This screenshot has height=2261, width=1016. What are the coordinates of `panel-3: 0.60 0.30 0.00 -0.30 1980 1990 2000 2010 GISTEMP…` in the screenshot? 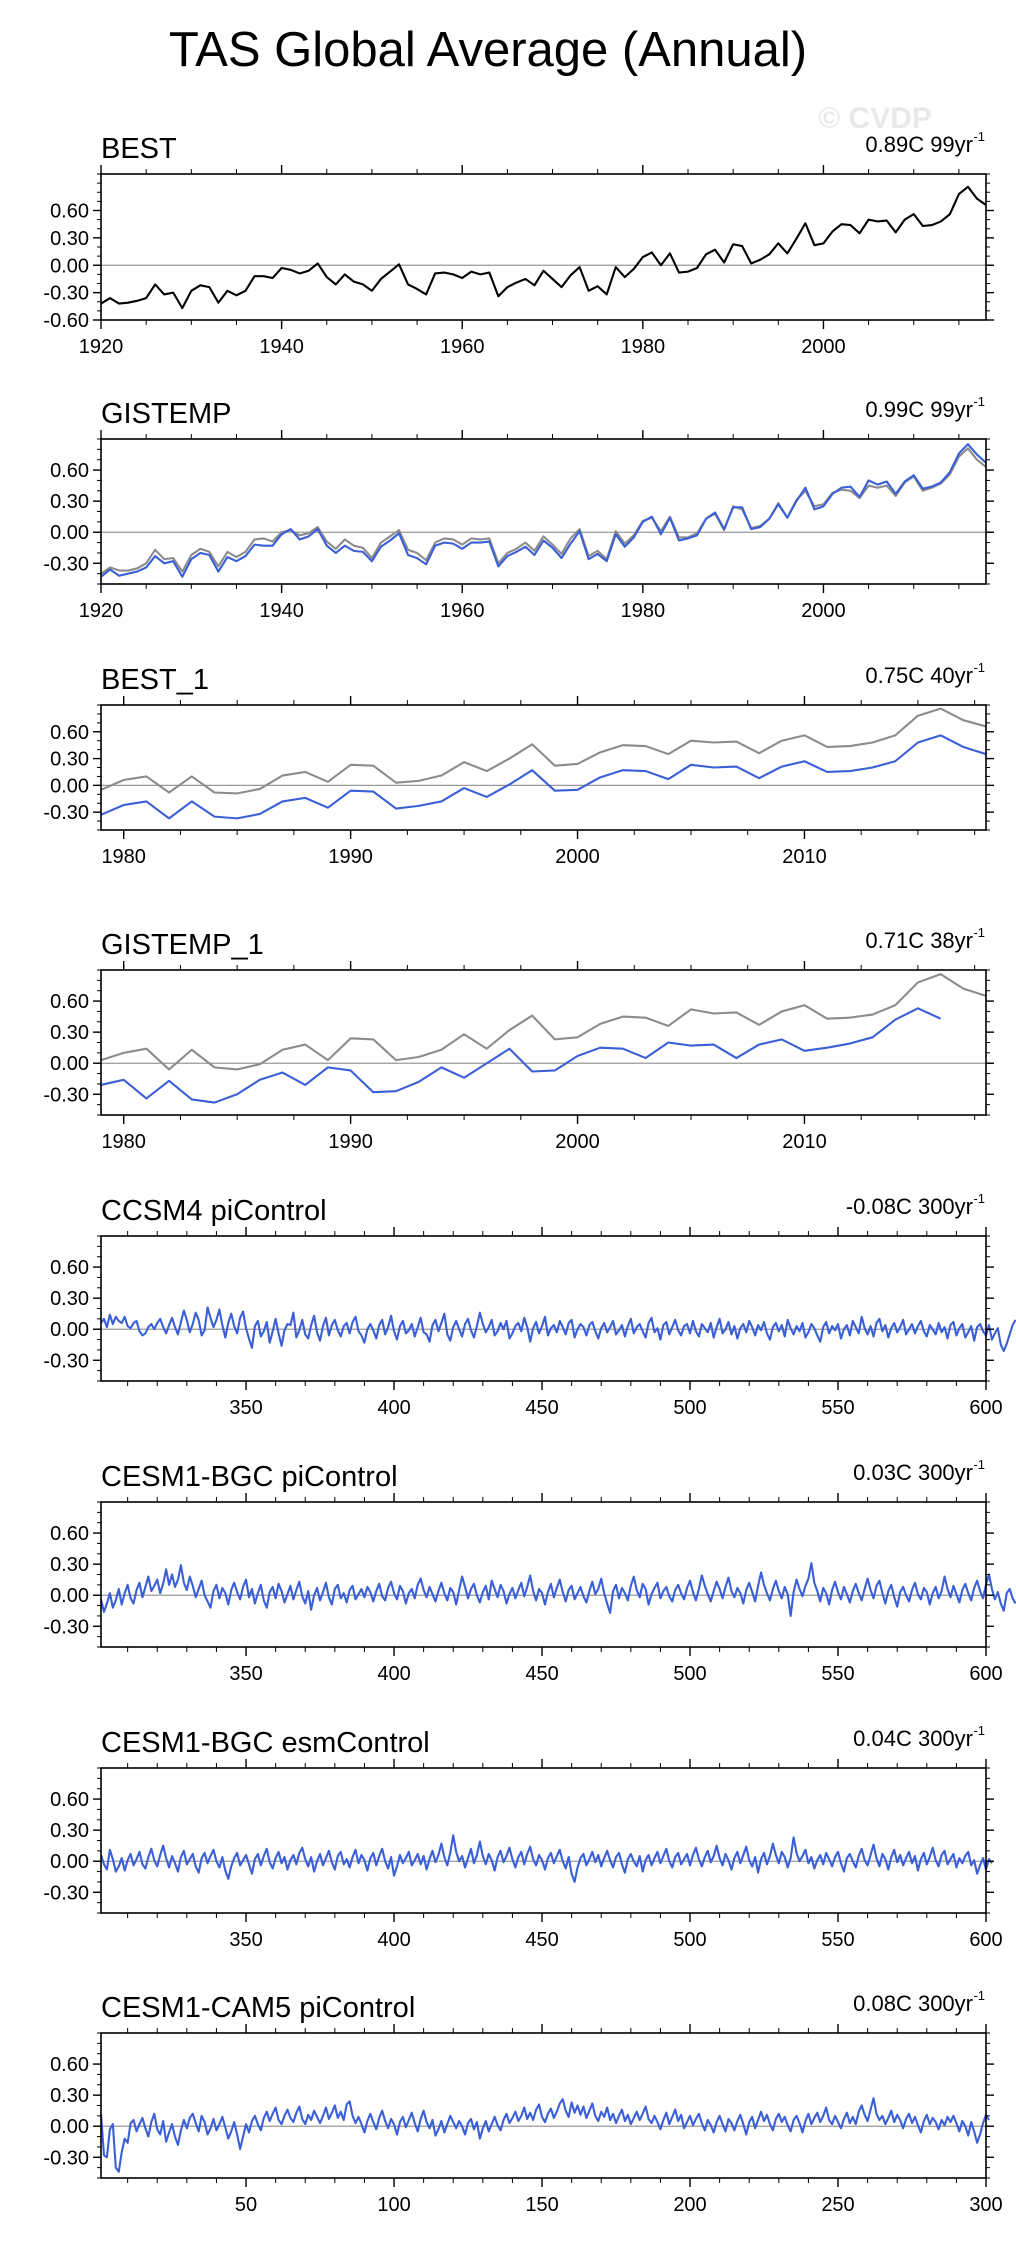 It's located at (518, 1039).